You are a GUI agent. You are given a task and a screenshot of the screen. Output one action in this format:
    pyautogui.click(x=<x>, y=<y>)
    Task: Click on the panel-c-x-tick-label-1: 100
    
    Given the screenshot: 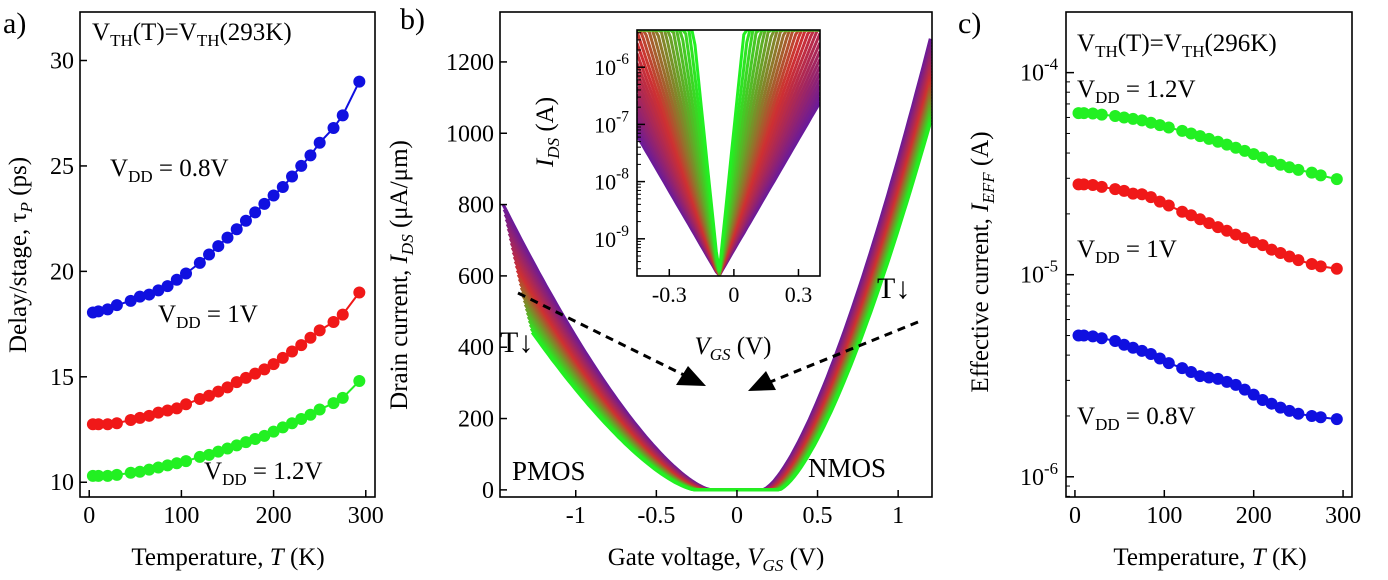 What is the action you would take?
    pyautogui.click(x=1164, y=516)
    